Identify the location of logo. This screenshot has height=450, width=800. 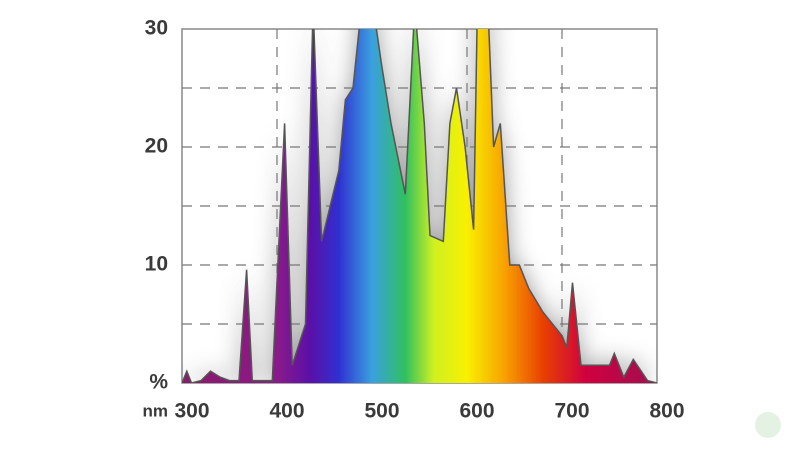
(768, 425).